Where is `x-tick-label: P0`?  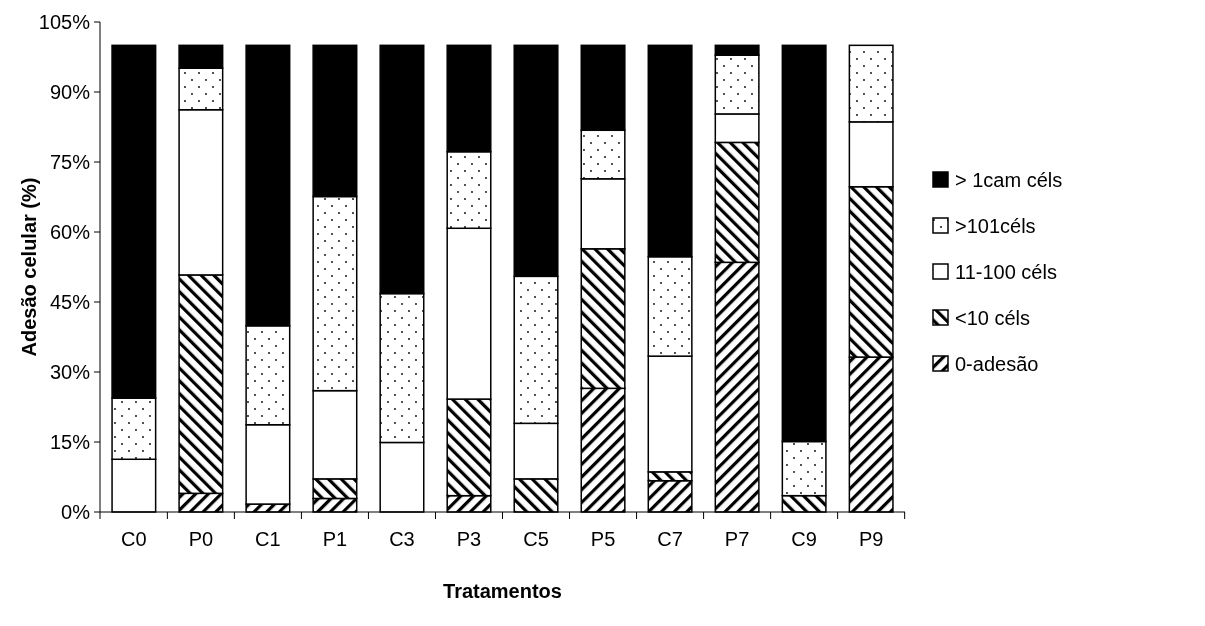
x-tick-label: P0 is located at coordinates (201, 539).